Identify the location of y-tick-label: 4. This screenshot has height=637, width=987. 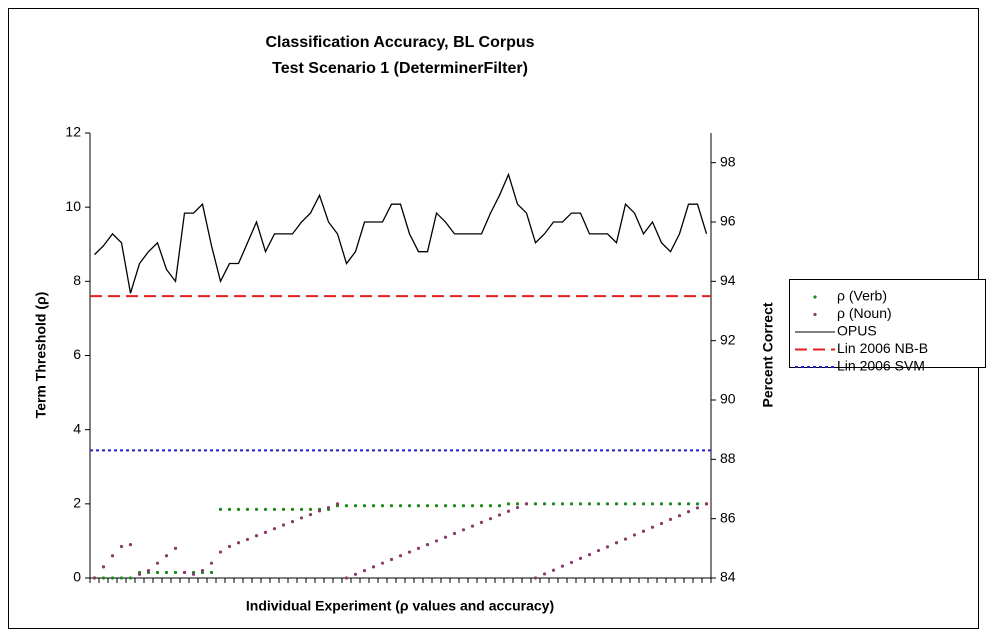
(77, 428).